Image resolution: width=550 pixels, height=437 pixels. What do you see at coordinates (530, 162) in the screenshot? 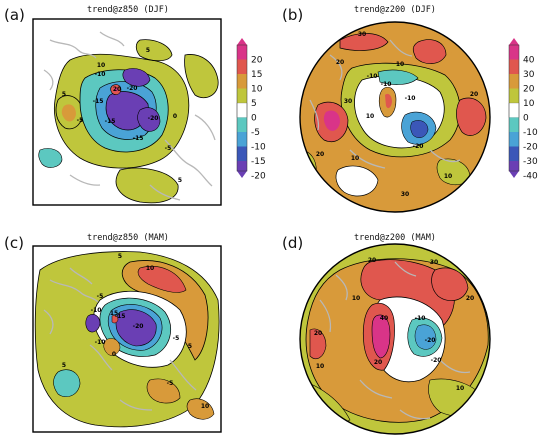
I see `colorbar-tick-label: -30` at bounding box center [530, 162].